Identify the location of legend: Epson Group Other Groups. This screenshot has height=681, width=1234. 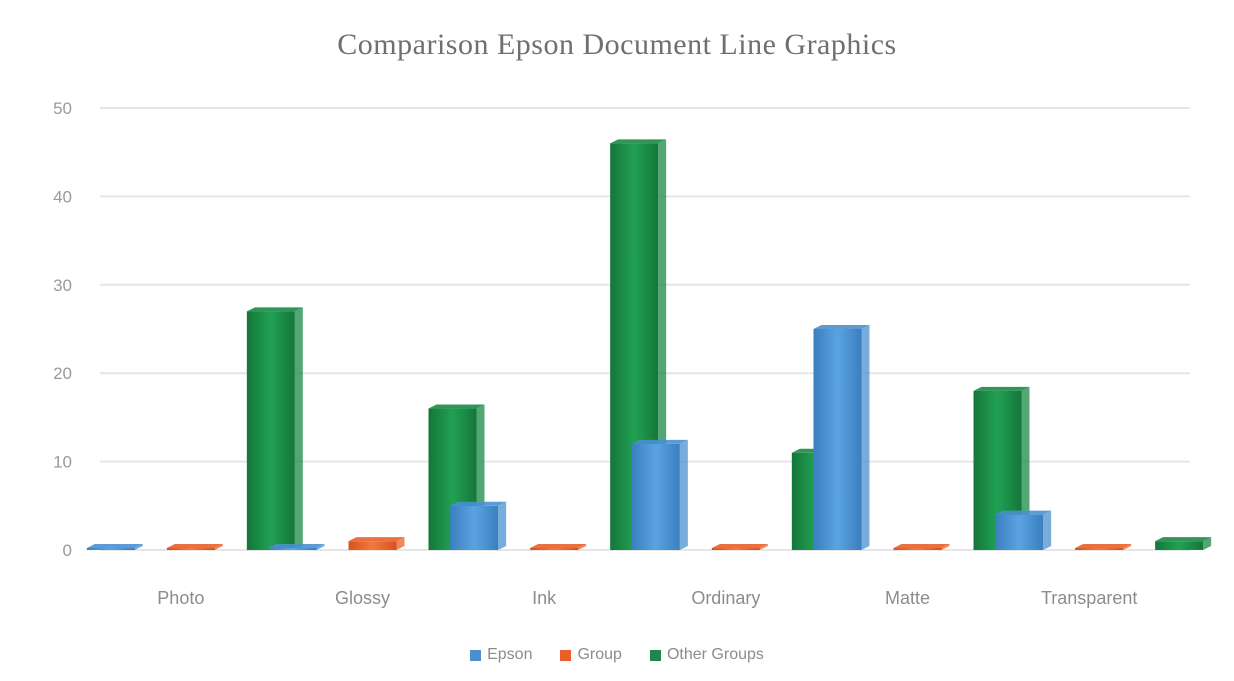
(617, 655).